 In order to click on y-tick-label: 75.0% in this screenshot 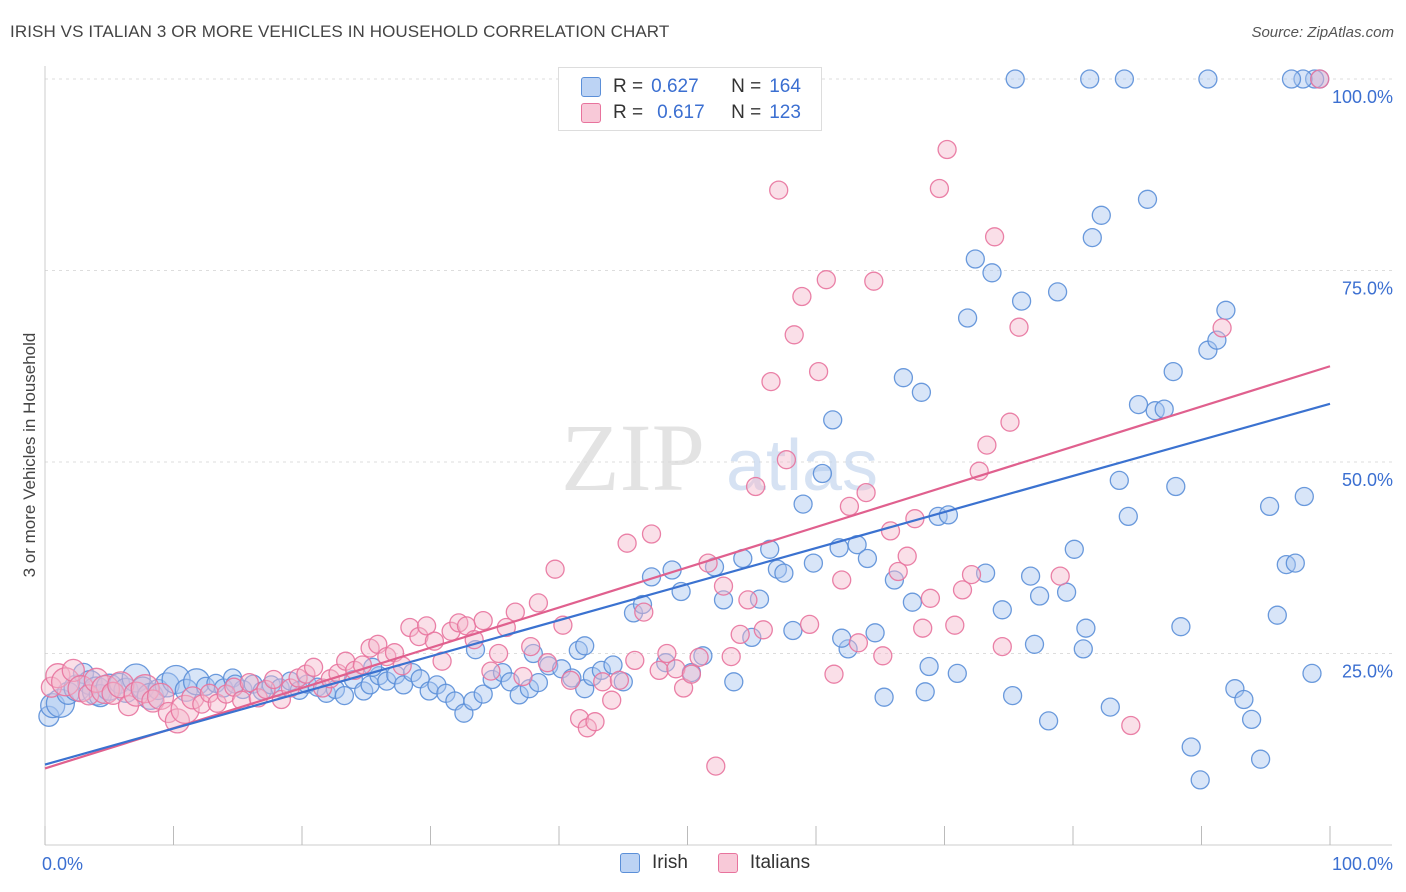, I will do `click(1367, 289)`.